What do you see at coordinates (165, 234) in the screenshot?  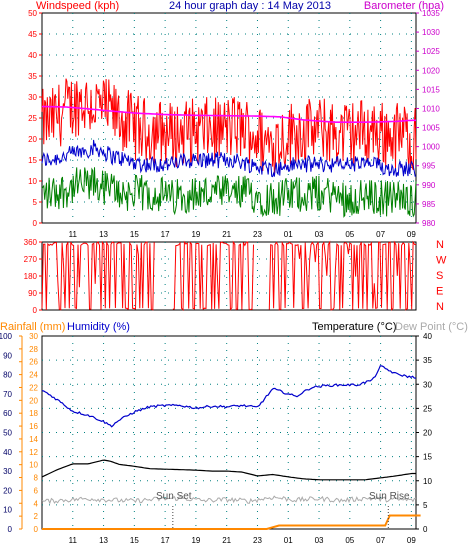 I see `wind-x-tick-label: 17` at bounding box center [165, 234].